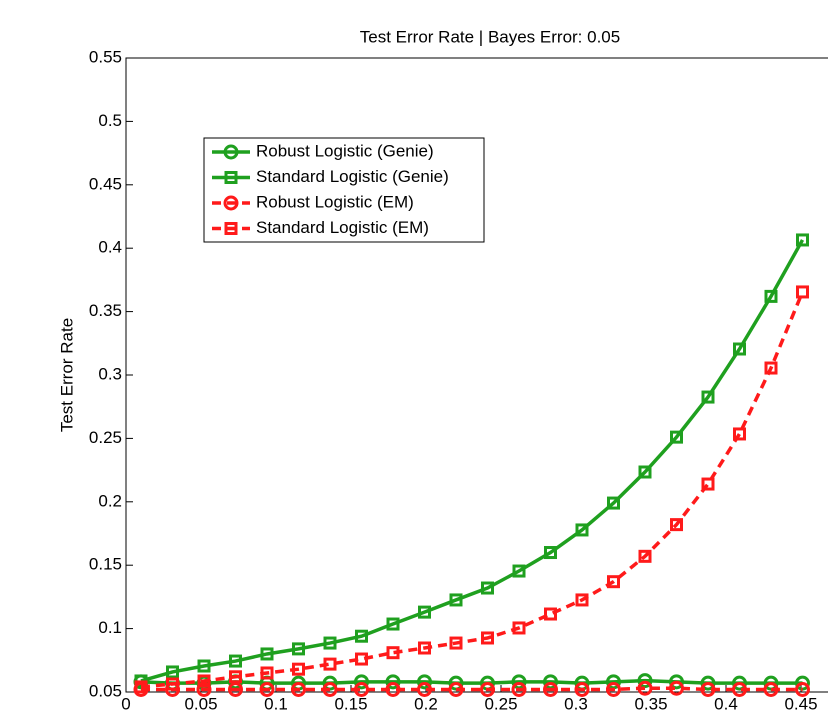 The image size is (828, 712). I want to click on series-line, so click(471, 681).